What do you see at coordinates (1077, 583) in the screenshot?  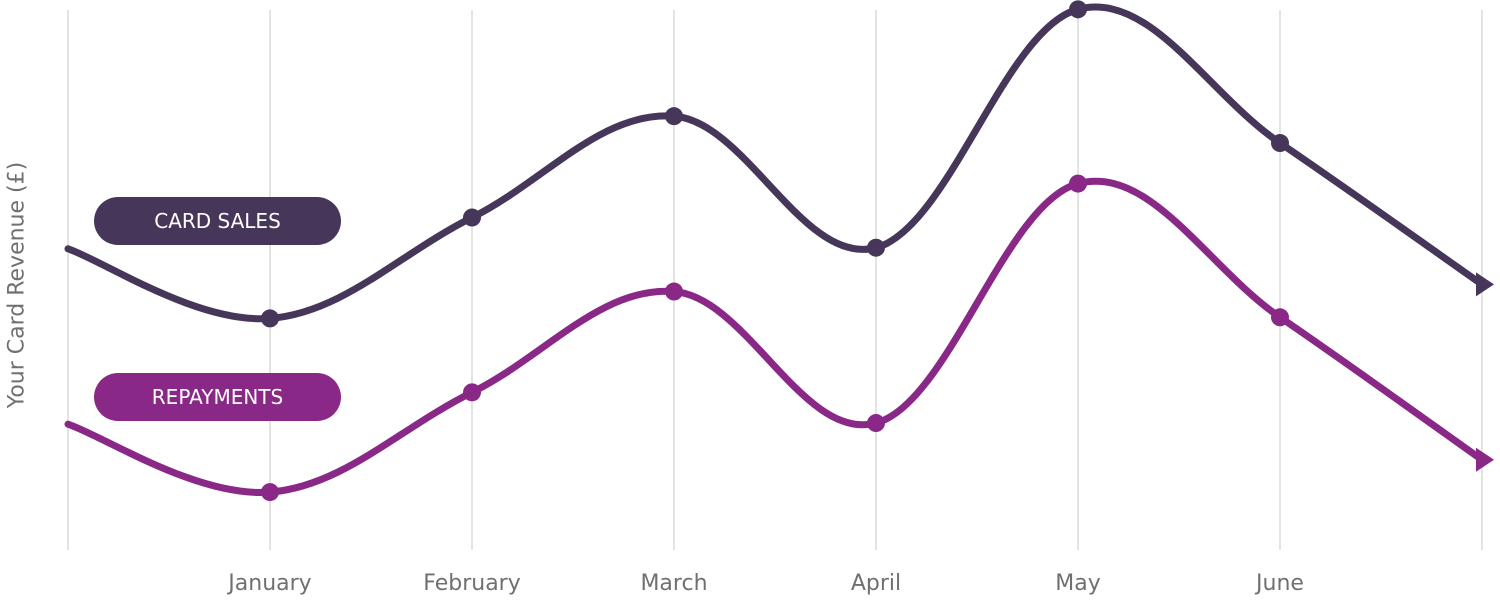 I see `tick-label: May` at bounding box center [1077, 583].